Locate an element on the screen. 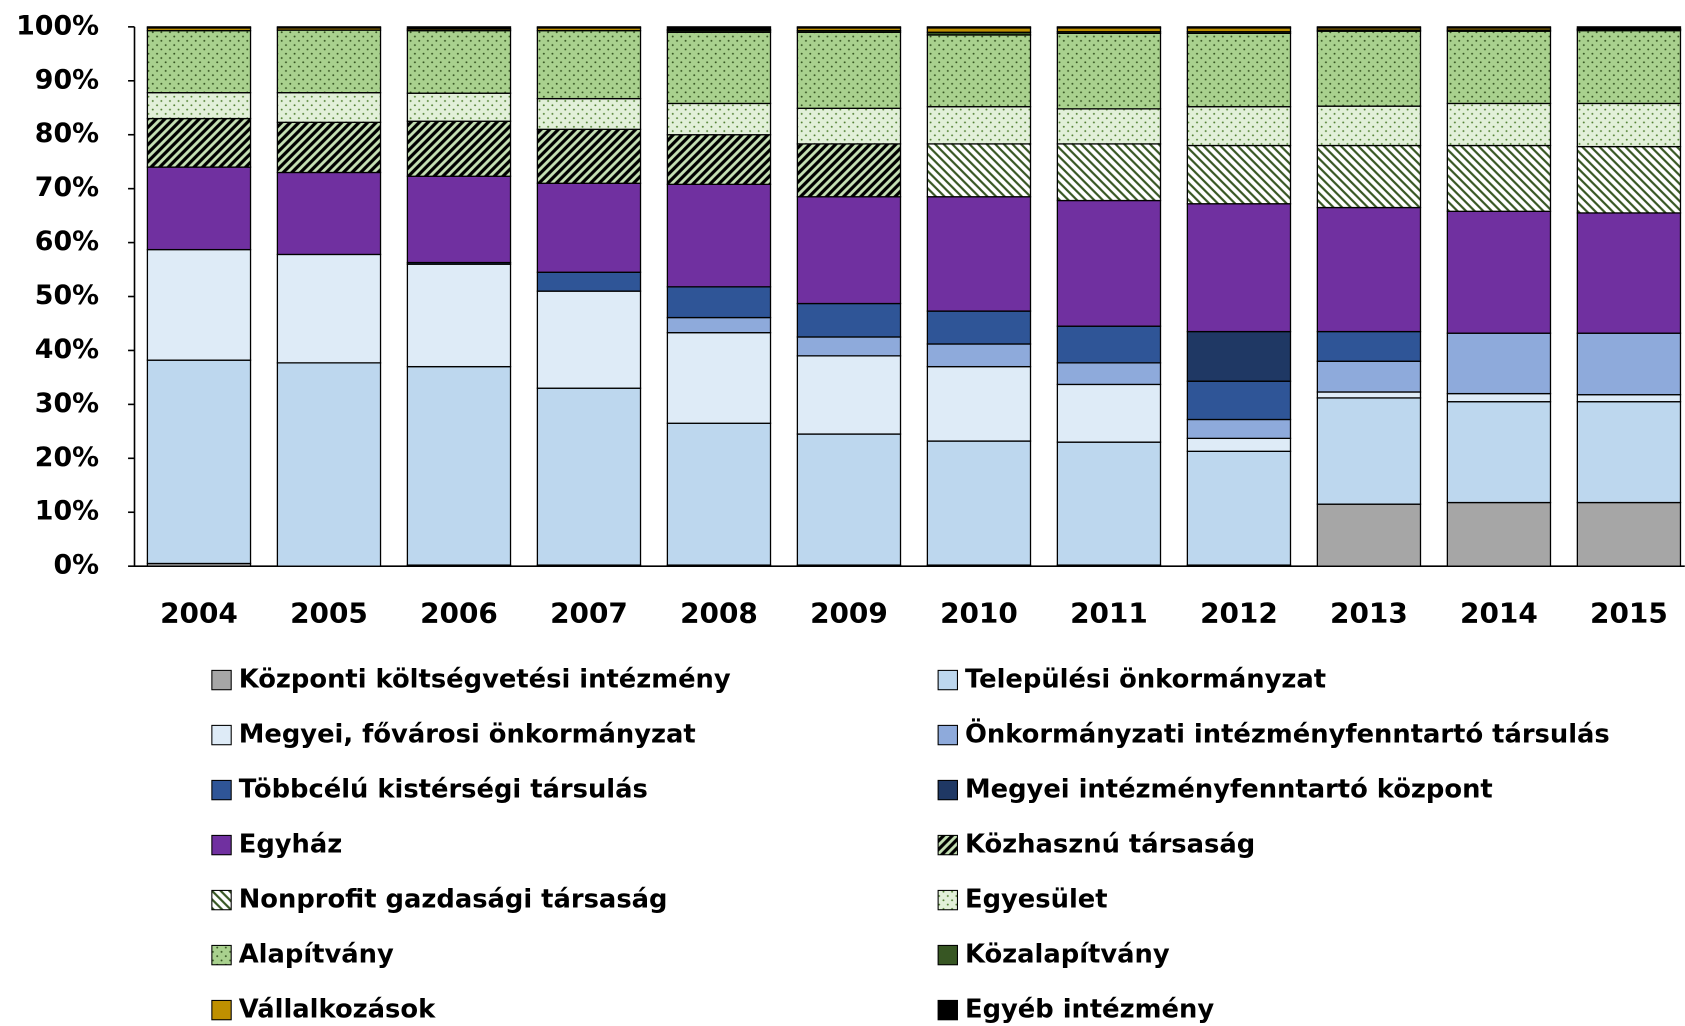 The image size is (1685, 1026). x-tick-label: 2008 is located at coordinates (719, 613).